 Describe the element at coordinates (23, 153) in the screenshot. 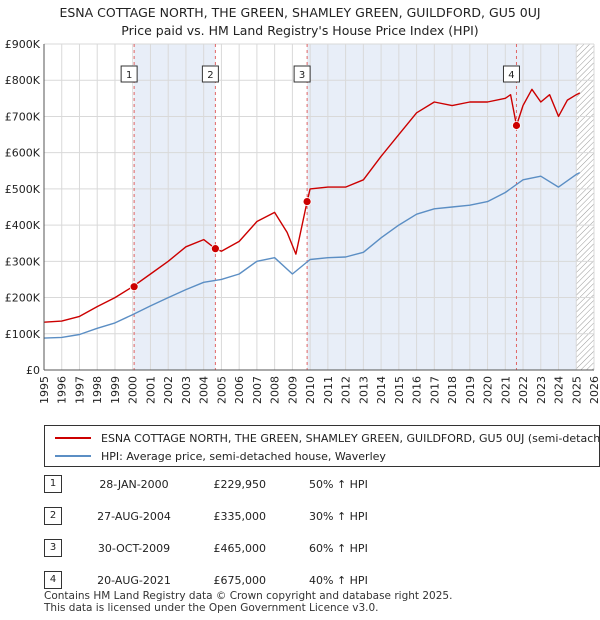

I see `y-tick-label: £600K` at that location.